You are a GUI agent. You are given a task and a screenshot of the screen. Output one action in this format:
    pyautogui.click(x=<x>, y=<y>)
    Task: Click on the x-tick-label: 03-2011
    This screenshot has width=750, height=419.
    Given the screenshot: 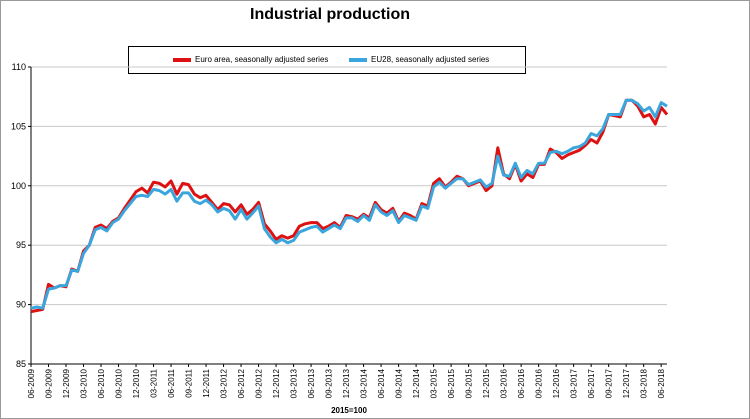 What is the action you would take?
    pyautogui.click(x=154, y=382)
    